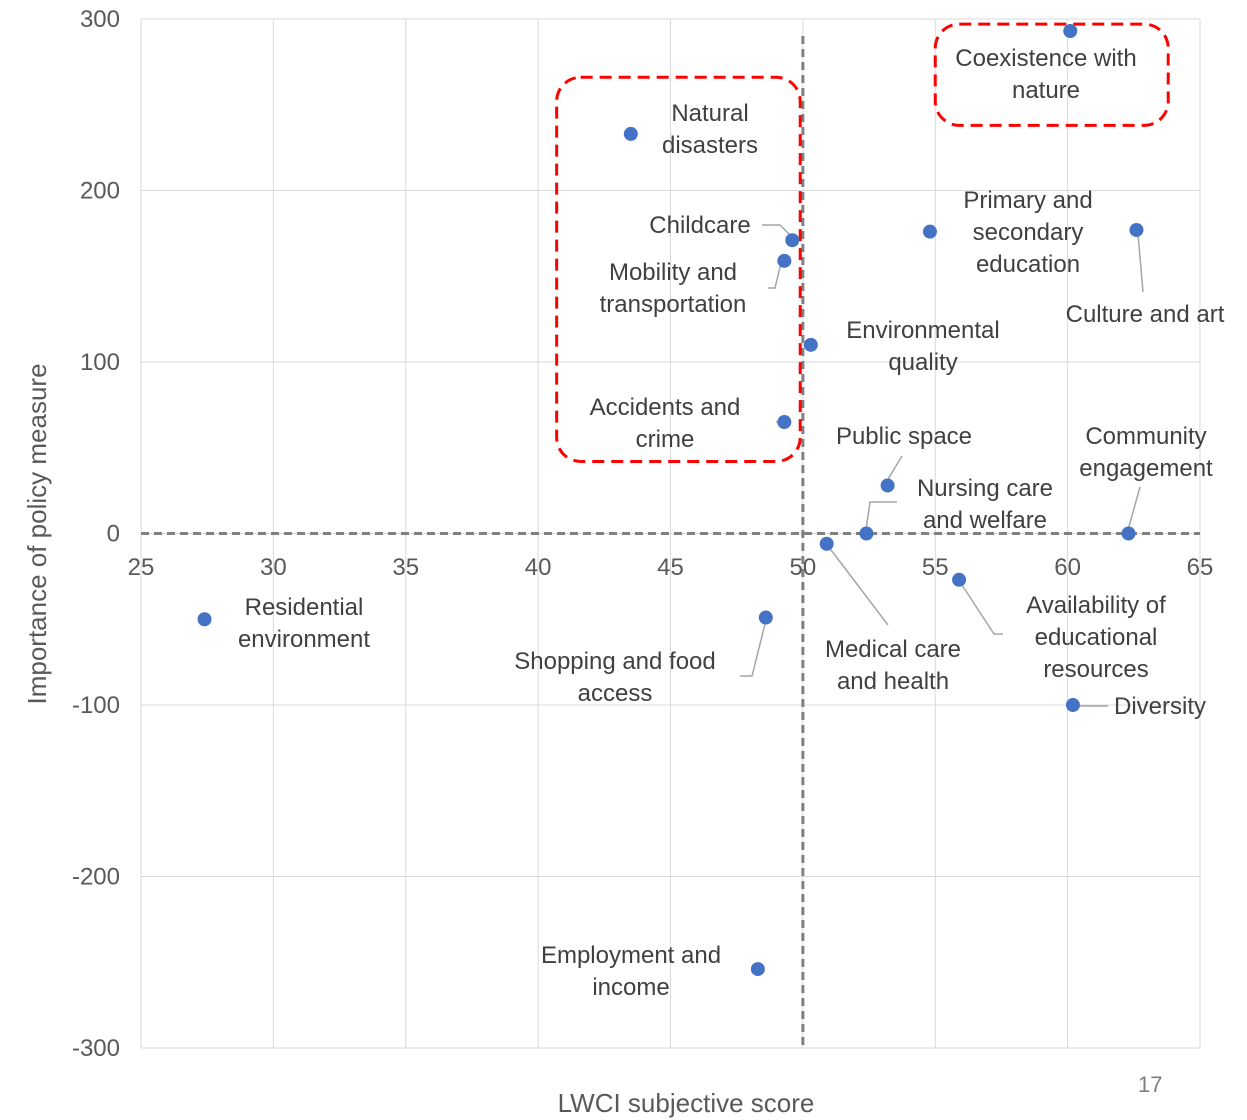  What do you see at coordinates (673, 288) in the screenshot?
I see `point-label: Mobility and transportation` at bounding box center [673, 288].